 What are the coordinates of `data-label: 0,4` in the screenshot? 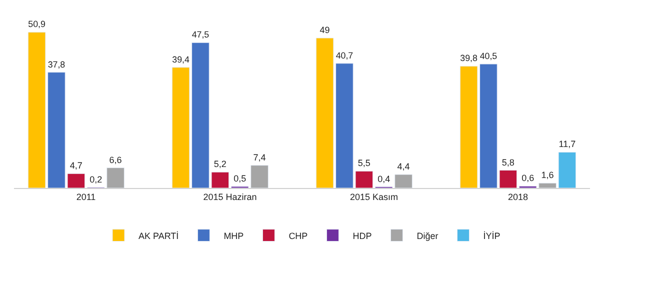 It's located at (384, 179).